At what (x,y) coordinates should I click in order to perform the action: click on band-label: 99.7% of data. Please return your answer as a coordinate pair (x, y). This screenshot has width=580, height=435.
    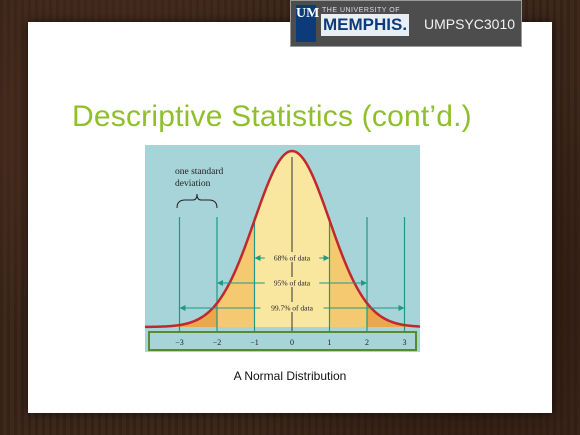
    Looking at the image, I should click on (292, 308).